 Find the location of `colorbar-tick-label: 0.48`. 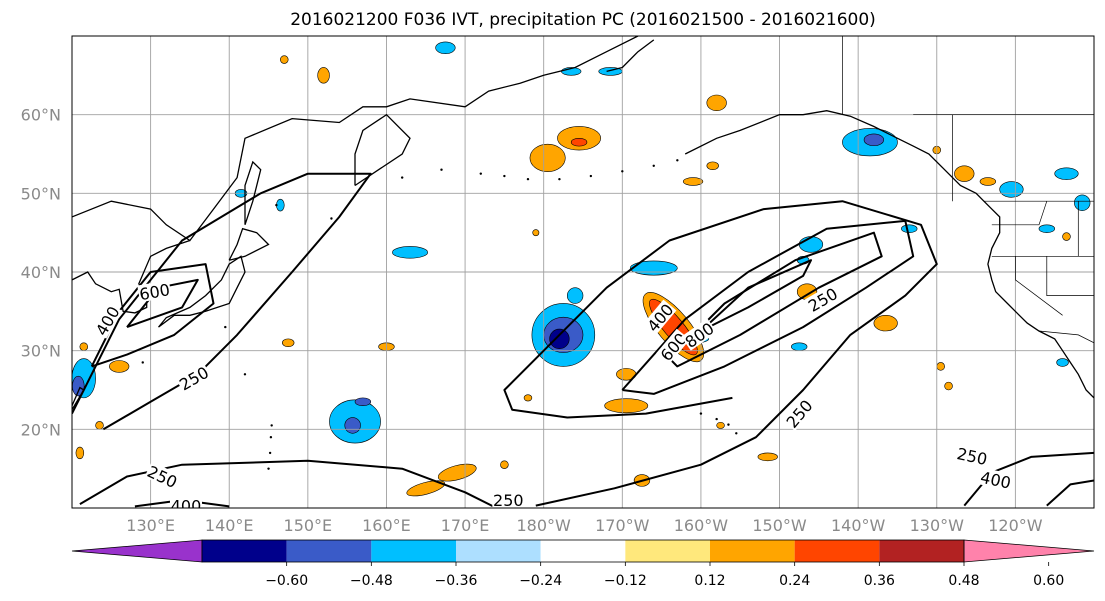

colorbar-tick-label: 0.48 is located at coordinates (963, 581).